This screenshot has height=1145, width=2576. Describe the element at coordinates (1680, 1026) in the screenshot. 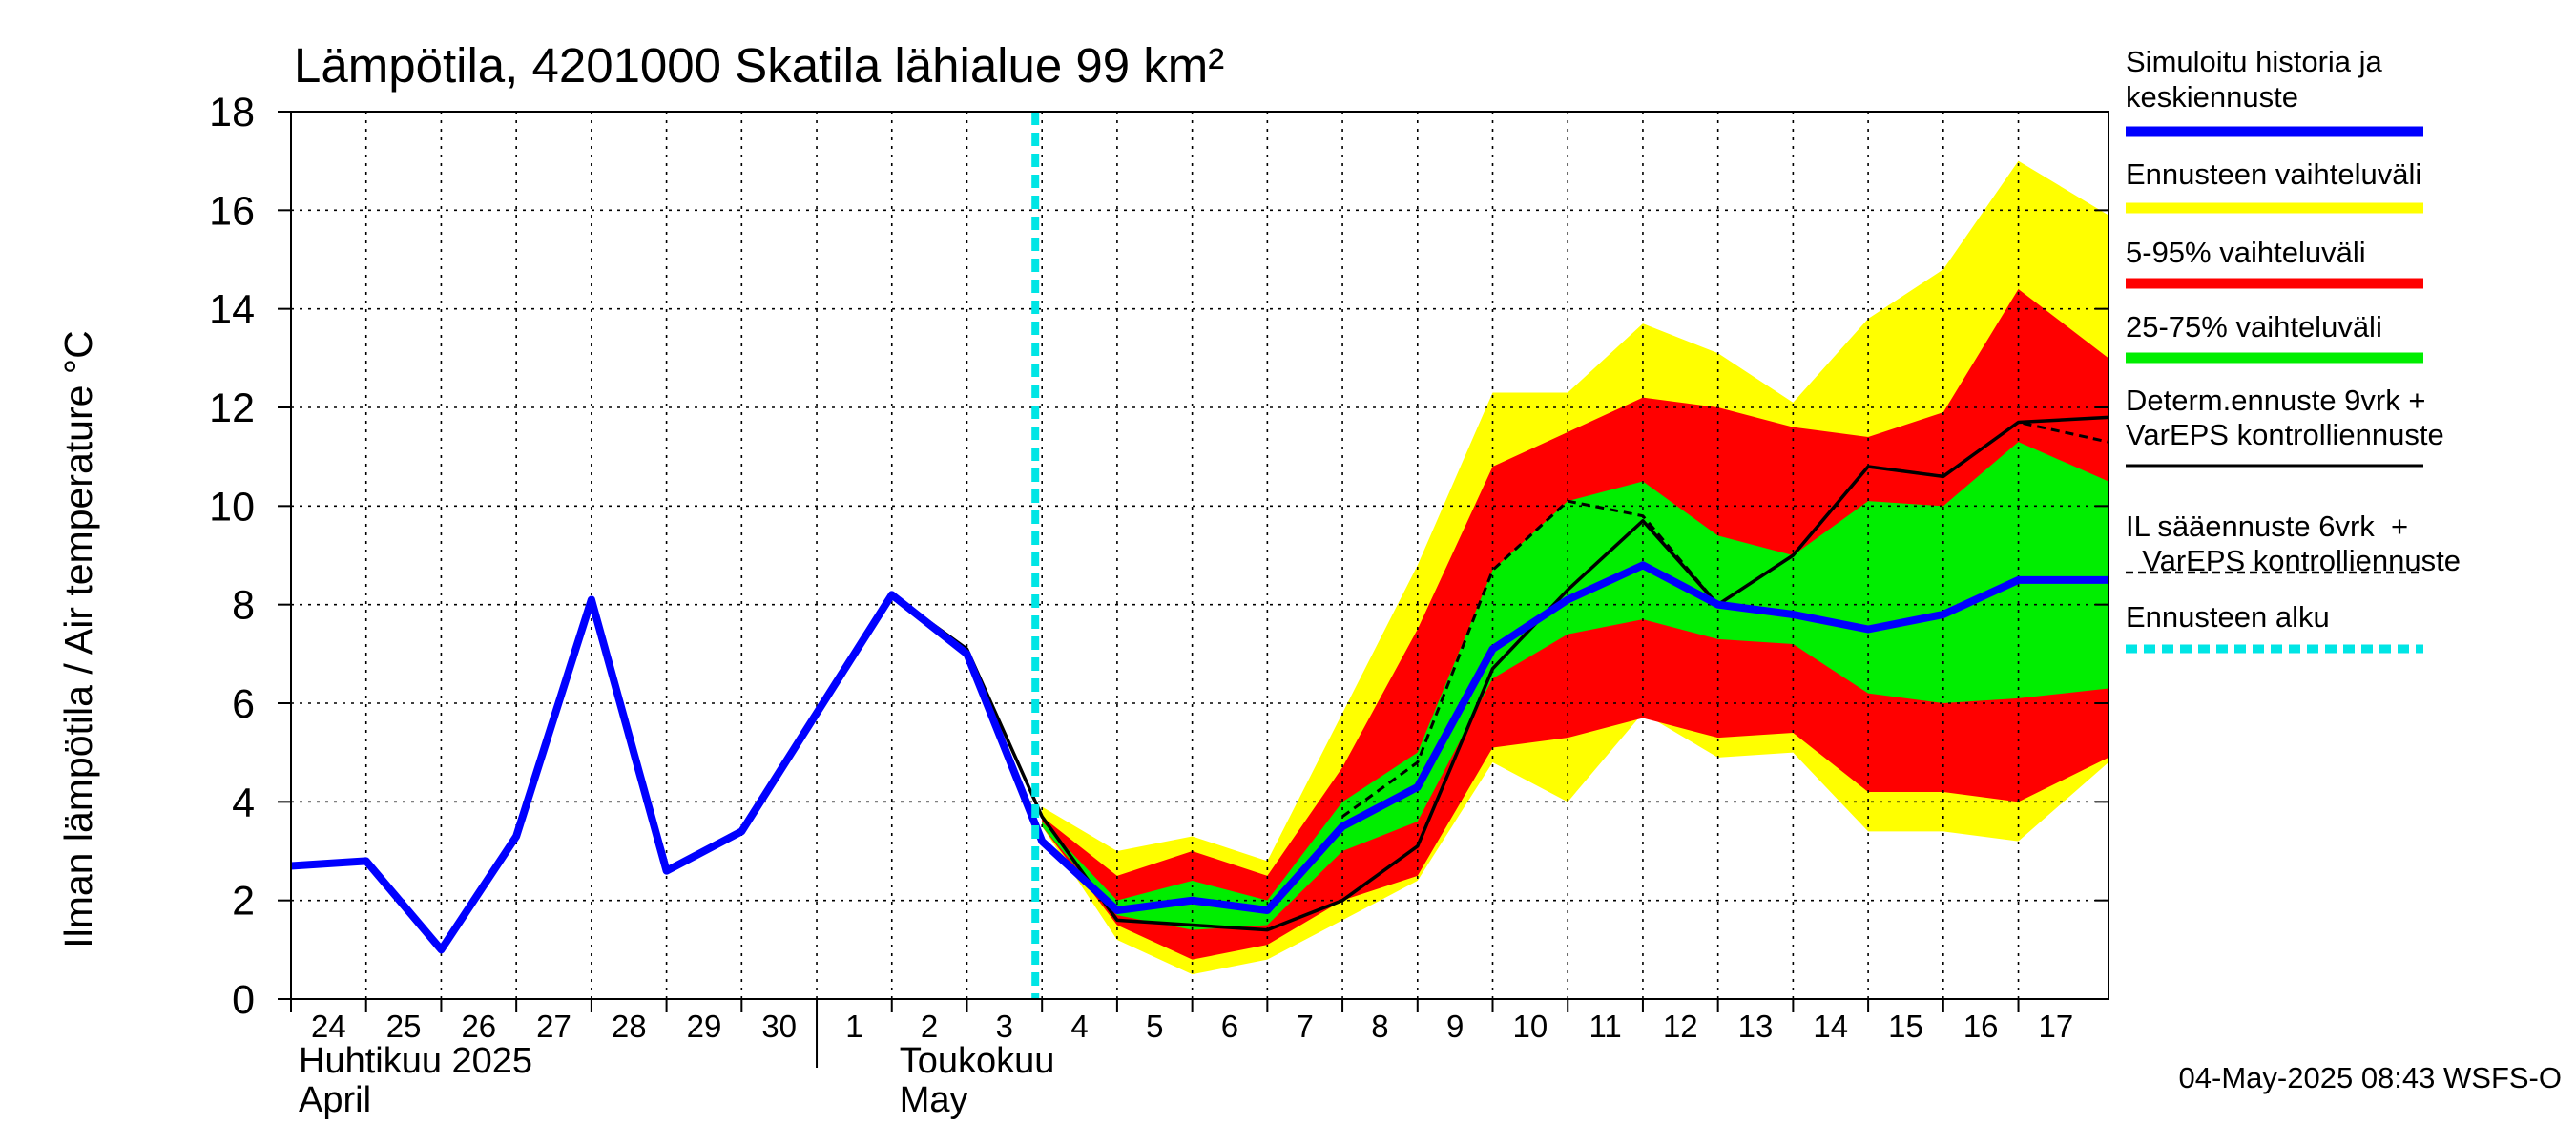

I see `x-day-label: 12` at that location.